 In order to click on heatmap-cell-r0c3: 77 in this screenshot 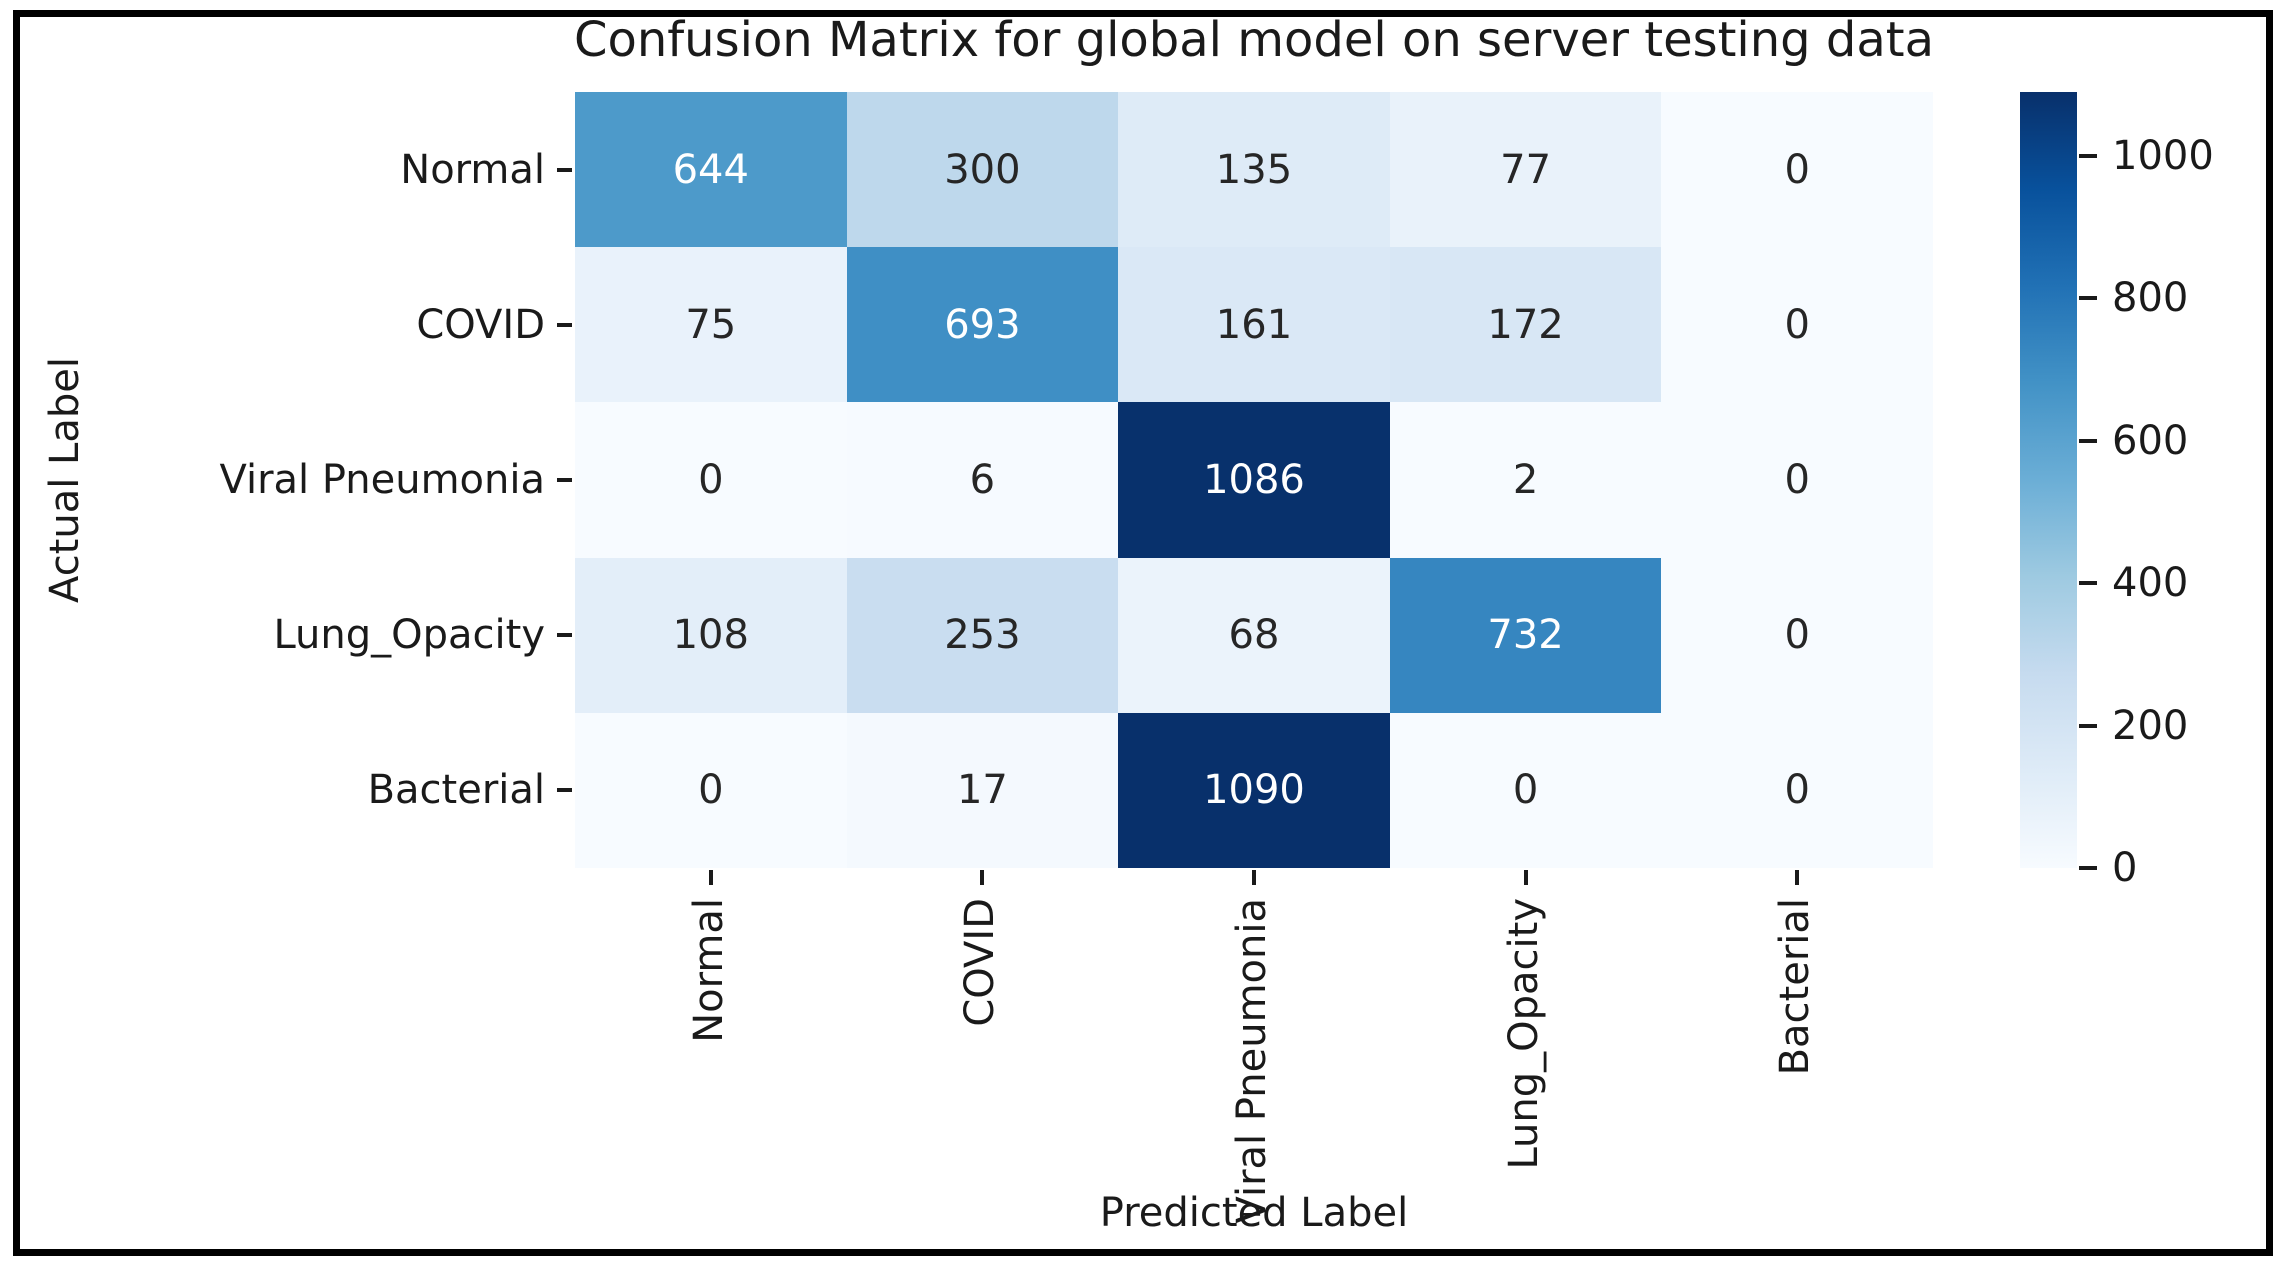, I will do `click(1525, 170)`.